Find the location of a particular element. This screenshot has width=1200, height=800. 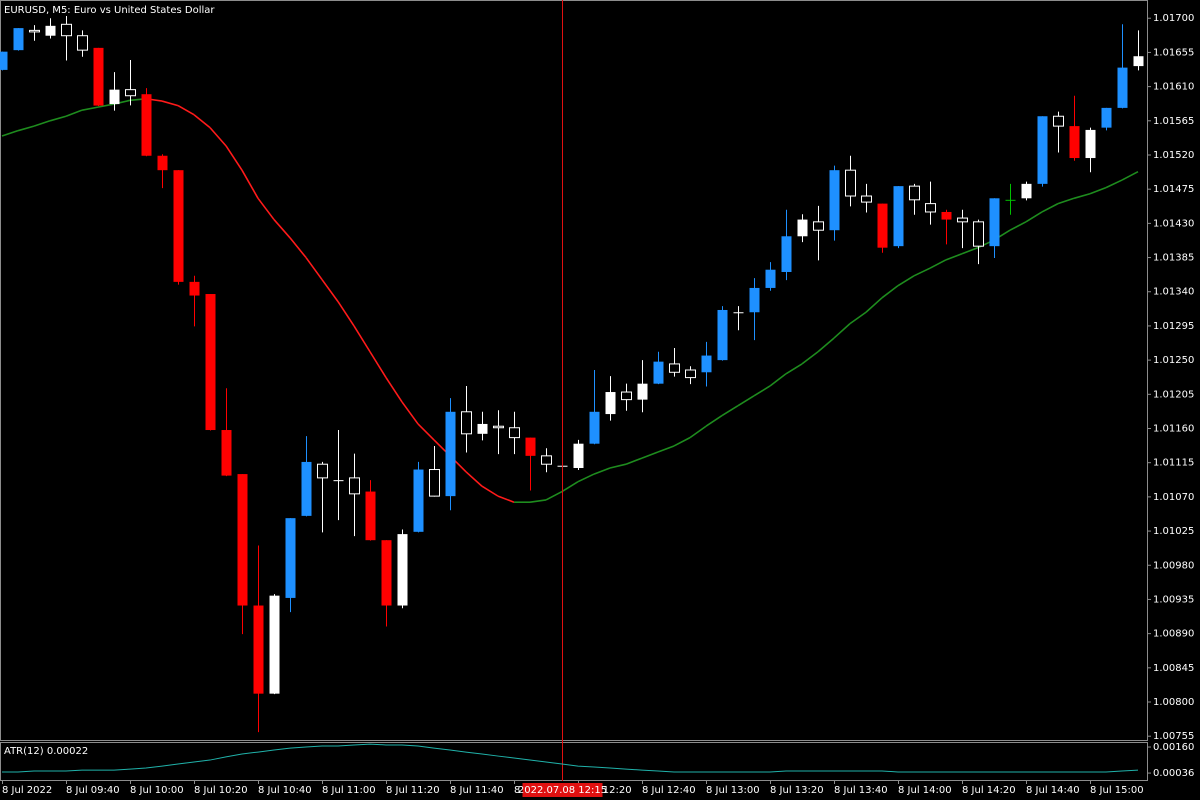

y-tick-label: 1.01565 is located at coordinates (1173, 121).